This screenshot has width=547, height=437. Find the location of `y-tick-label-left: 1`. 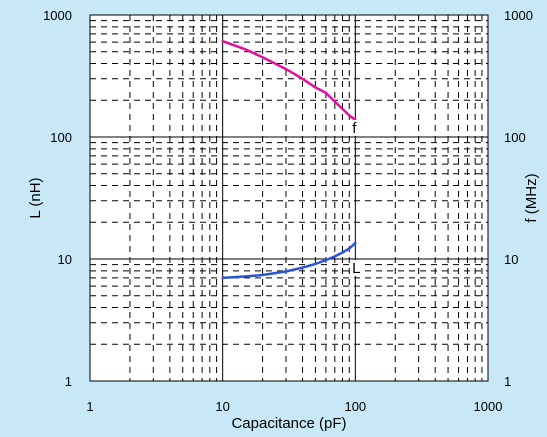

y-tick-label-left: 1 is located at coordinates (68, 381).